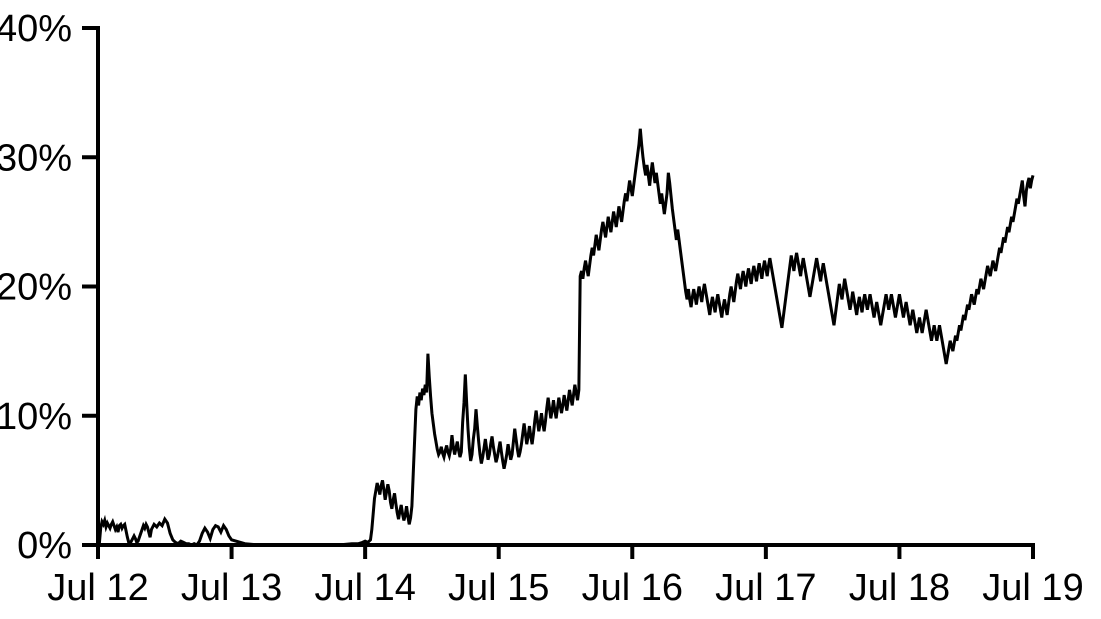  I want to click on x-tick-label-jul-15: Jul 15, so click(498, 588).